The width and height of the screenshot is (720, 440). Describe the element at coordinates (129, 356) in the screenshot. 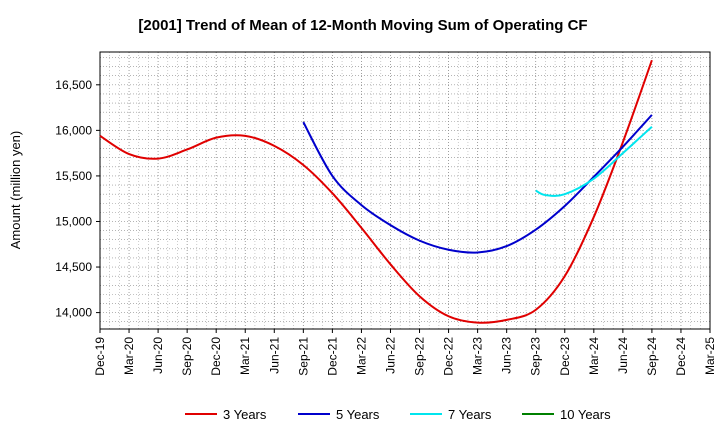

I see `x-tick-label: Mar-20` at that location.